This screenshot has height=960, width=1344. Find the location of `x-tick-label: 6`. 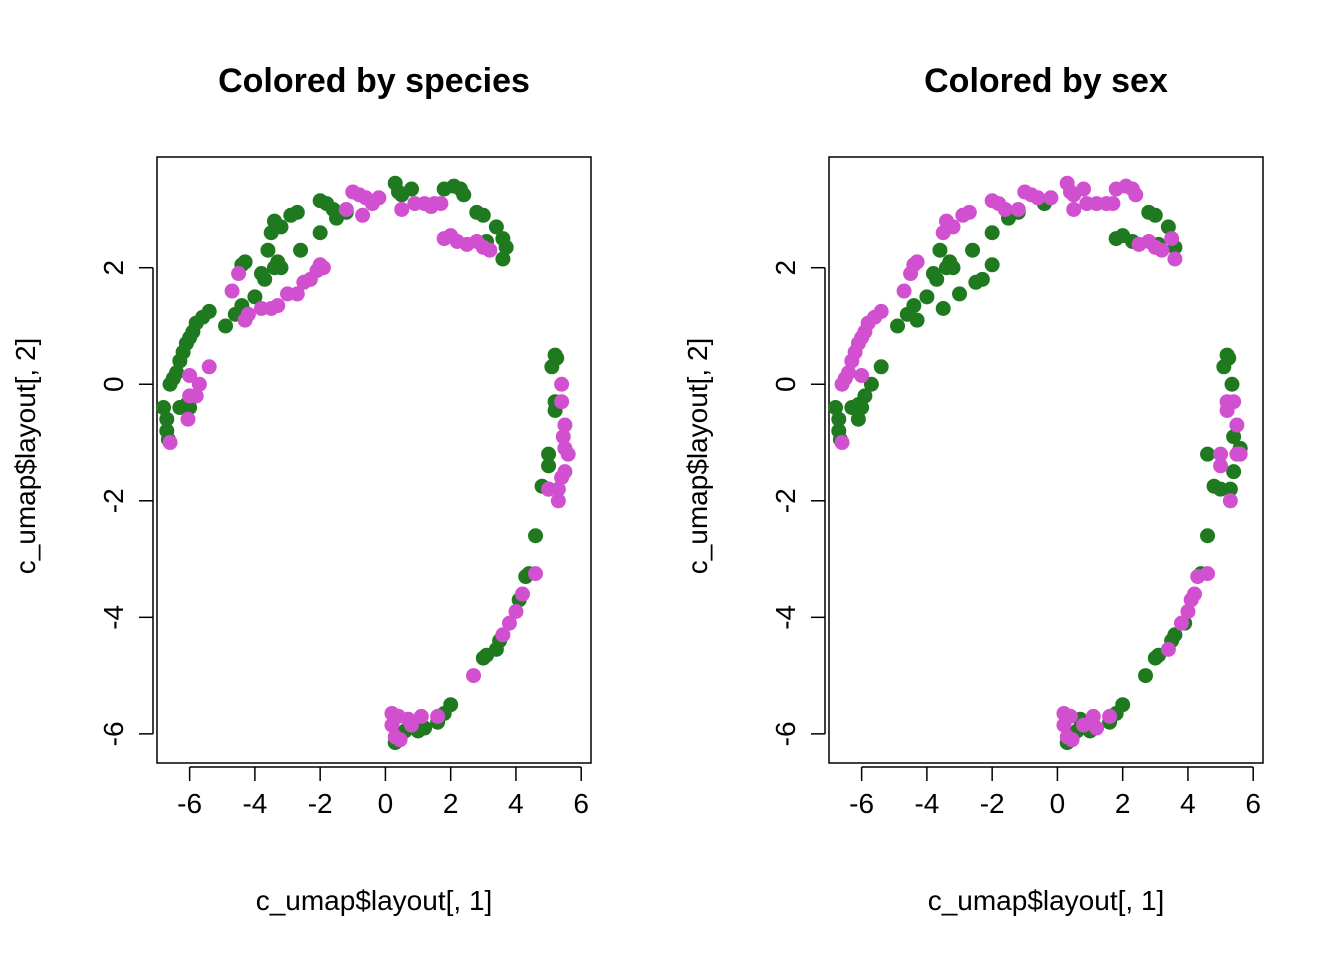

x-tick-label: 6 is located at coordinates (581, 803).